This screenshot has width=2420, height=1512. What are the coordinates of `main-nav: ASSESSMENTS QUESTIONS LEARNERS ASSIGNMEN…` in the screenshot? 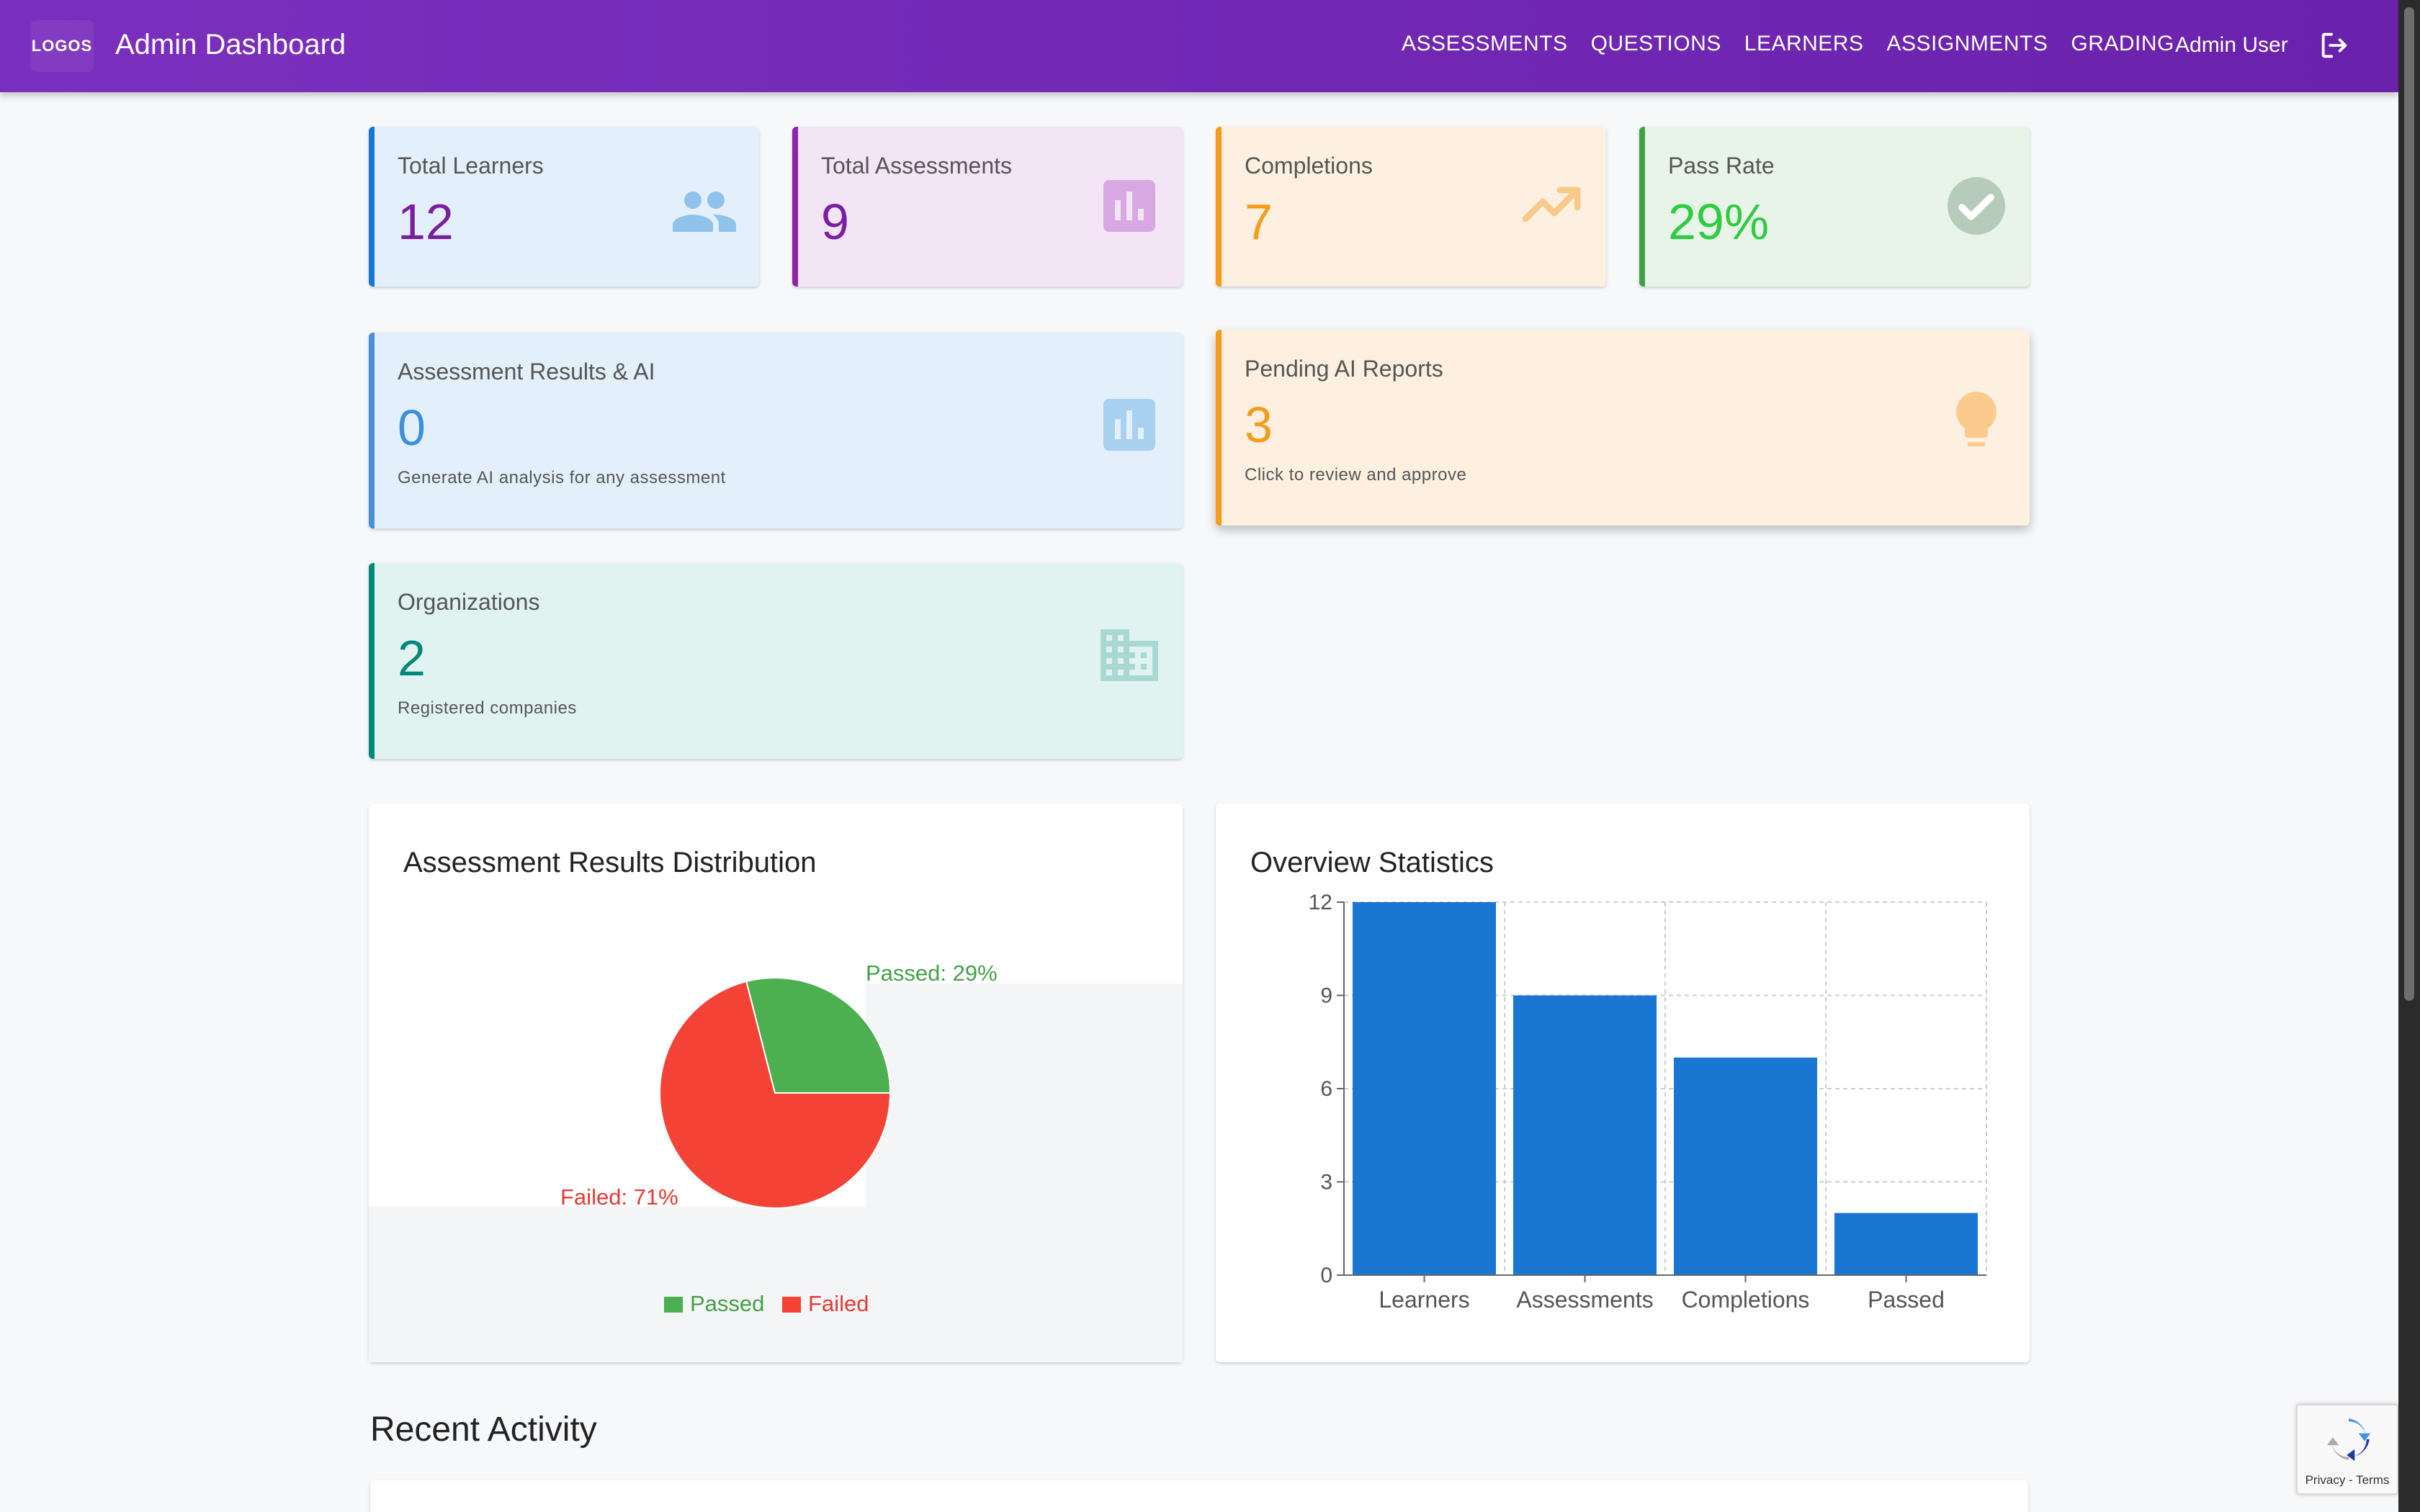 It's located at (1799, 44).